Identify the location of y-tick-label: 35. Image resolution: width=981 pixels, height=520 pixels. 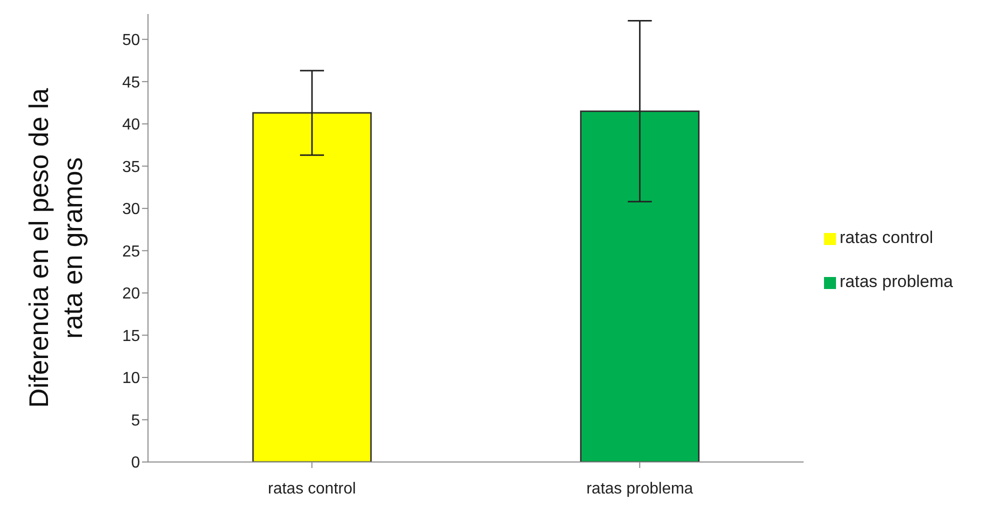
(131, 167).